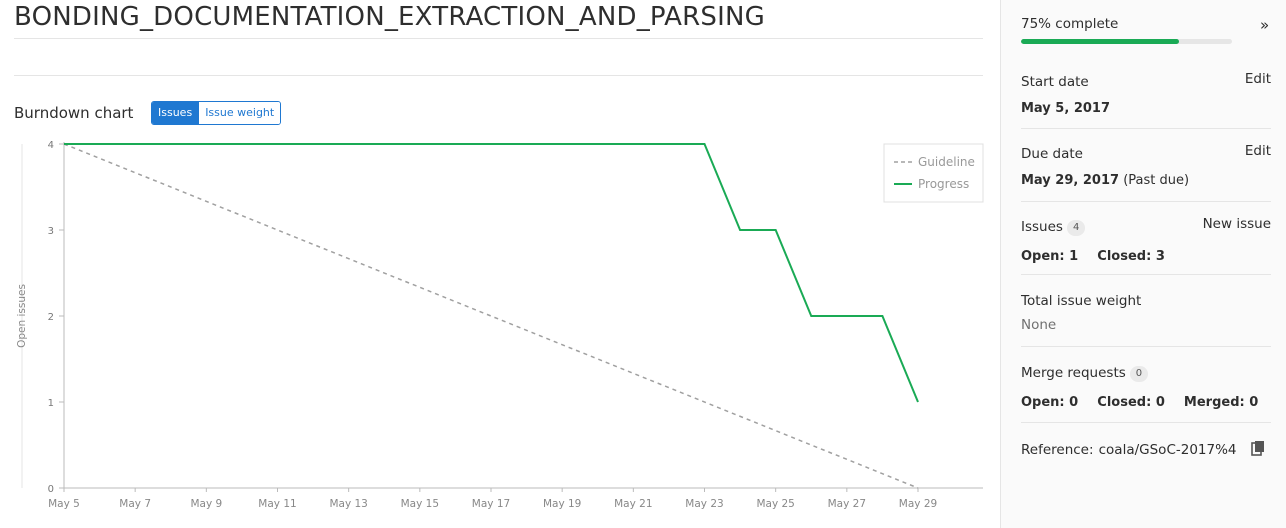 The height and width of the screenshot is (528, 1286). Describe the element at coordinates (633, 504) in the screenshot. I see `x-tick-label: May 21` at that location.